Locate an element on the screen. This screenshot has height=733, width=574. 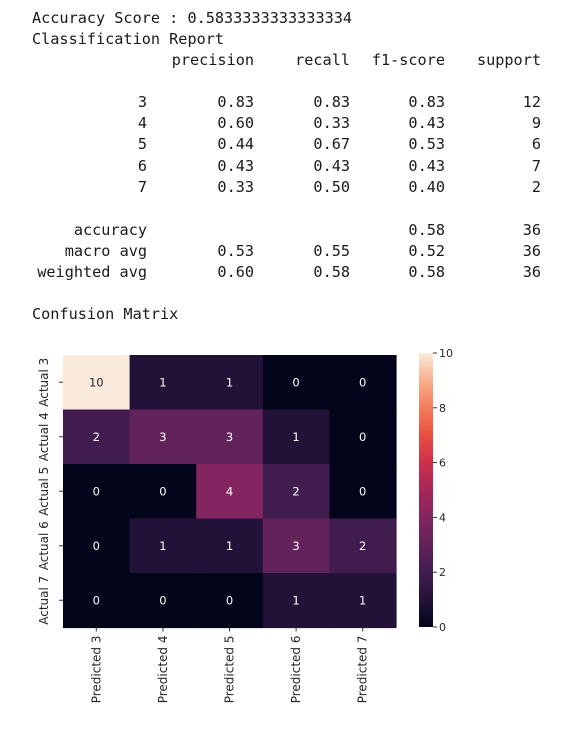
heatmap-cell-r3-c5 is located at coordinates (363, 492).